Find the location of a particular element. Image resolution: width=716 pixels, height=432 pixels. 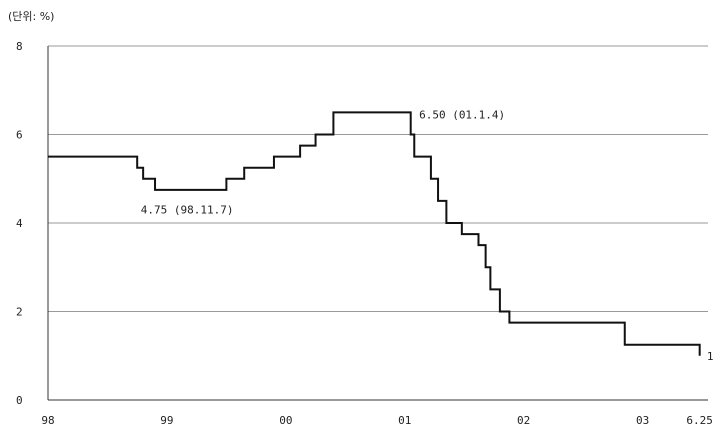

annotation-label: 1.00 is located at coordinates (711, 356).